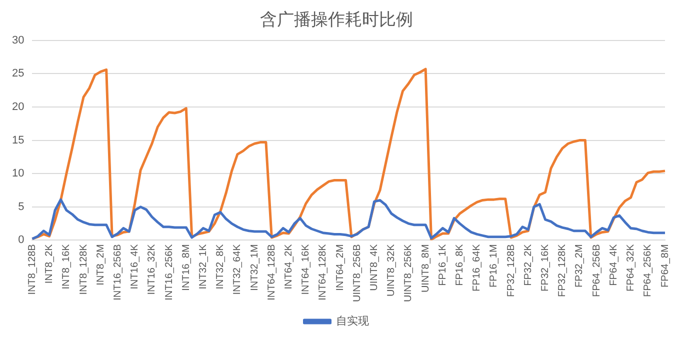 The width and height of the screenshot is (681, 341). What do you see at coordinates (21, 206) in the screenshot?
I see `y-tick-label: 5` at bounding box center [21, 206].